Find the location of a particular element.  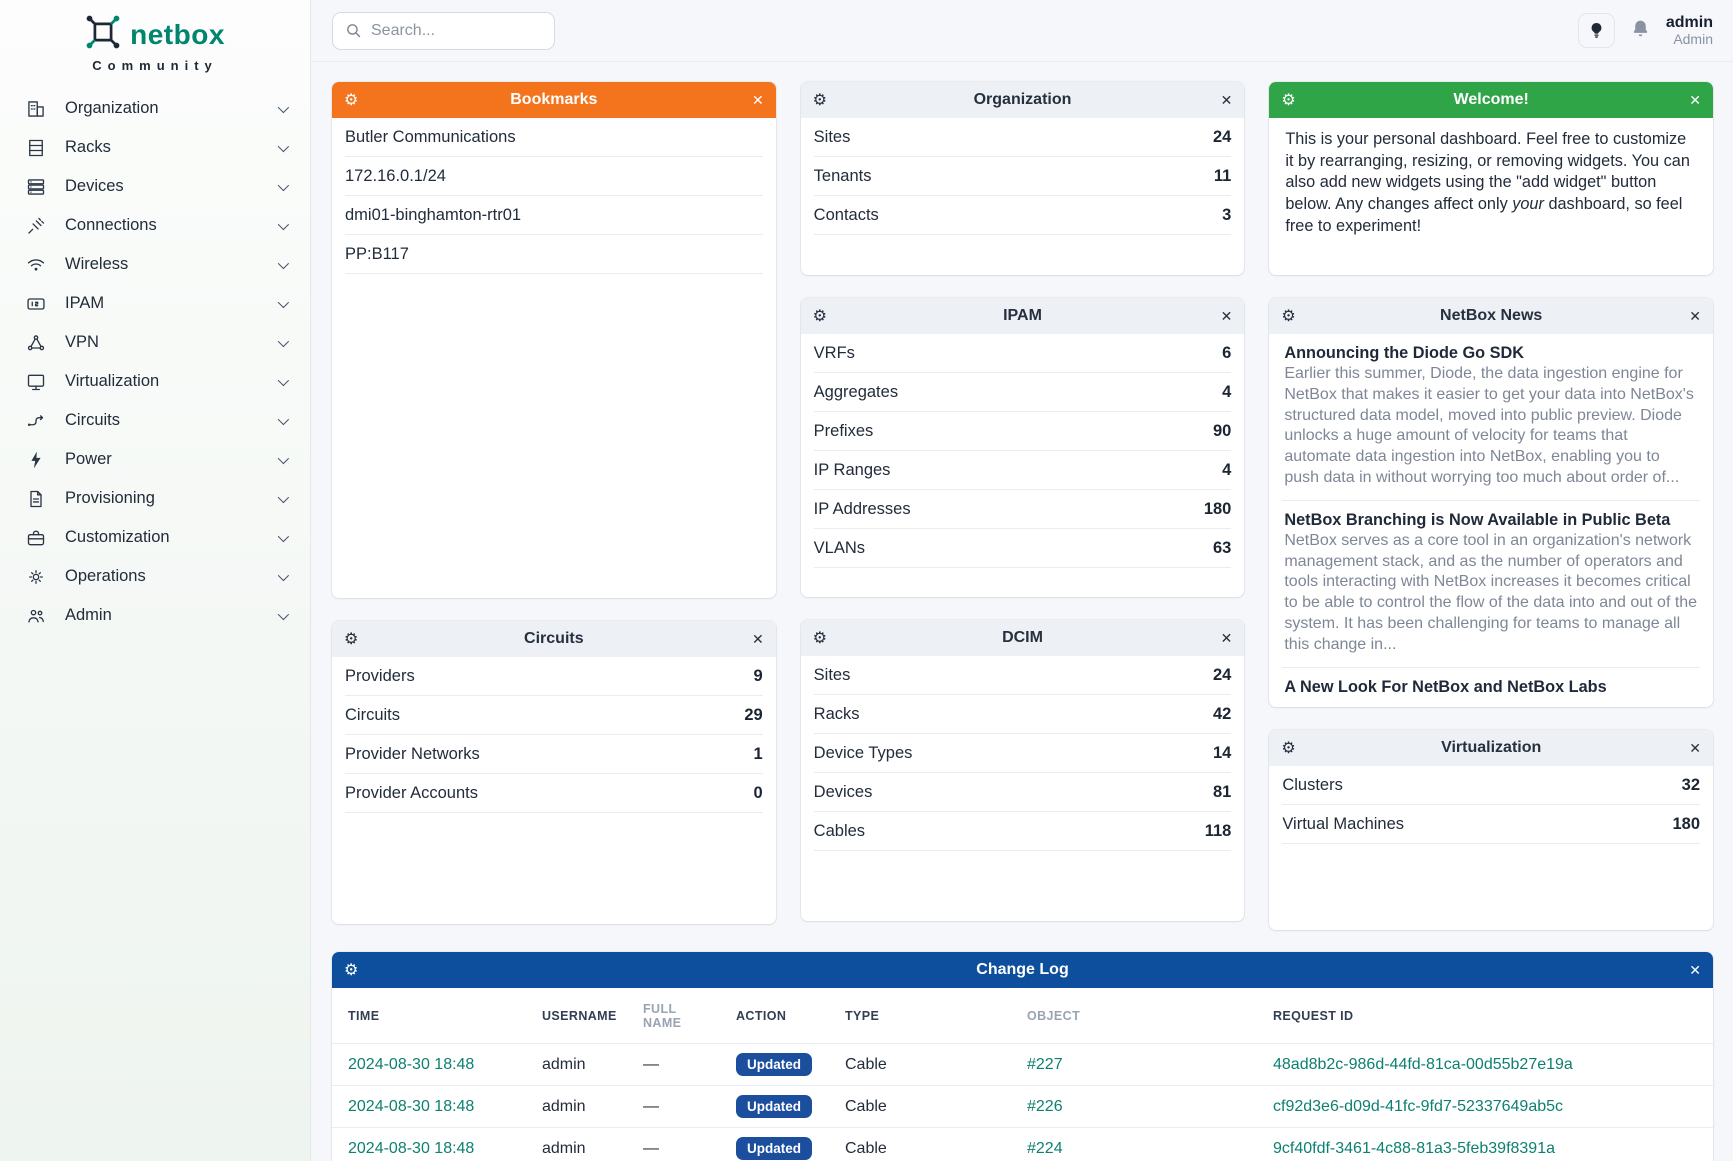

column-header-action: ACTION is located at coordinates (774, 1016).